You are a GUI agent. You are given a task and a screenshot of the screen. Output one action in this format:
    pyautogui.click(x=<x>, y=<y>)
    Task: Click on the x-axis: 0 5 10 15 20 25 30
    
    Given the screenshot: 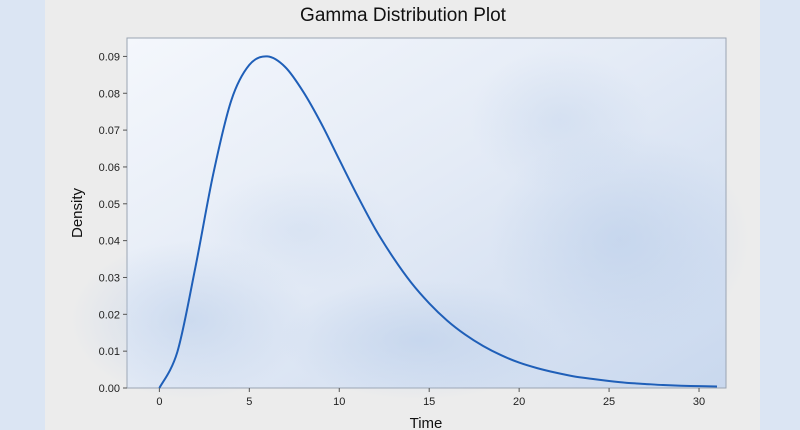 What is the action you would take?
    pyautogui.click(x=430, y=398)
    